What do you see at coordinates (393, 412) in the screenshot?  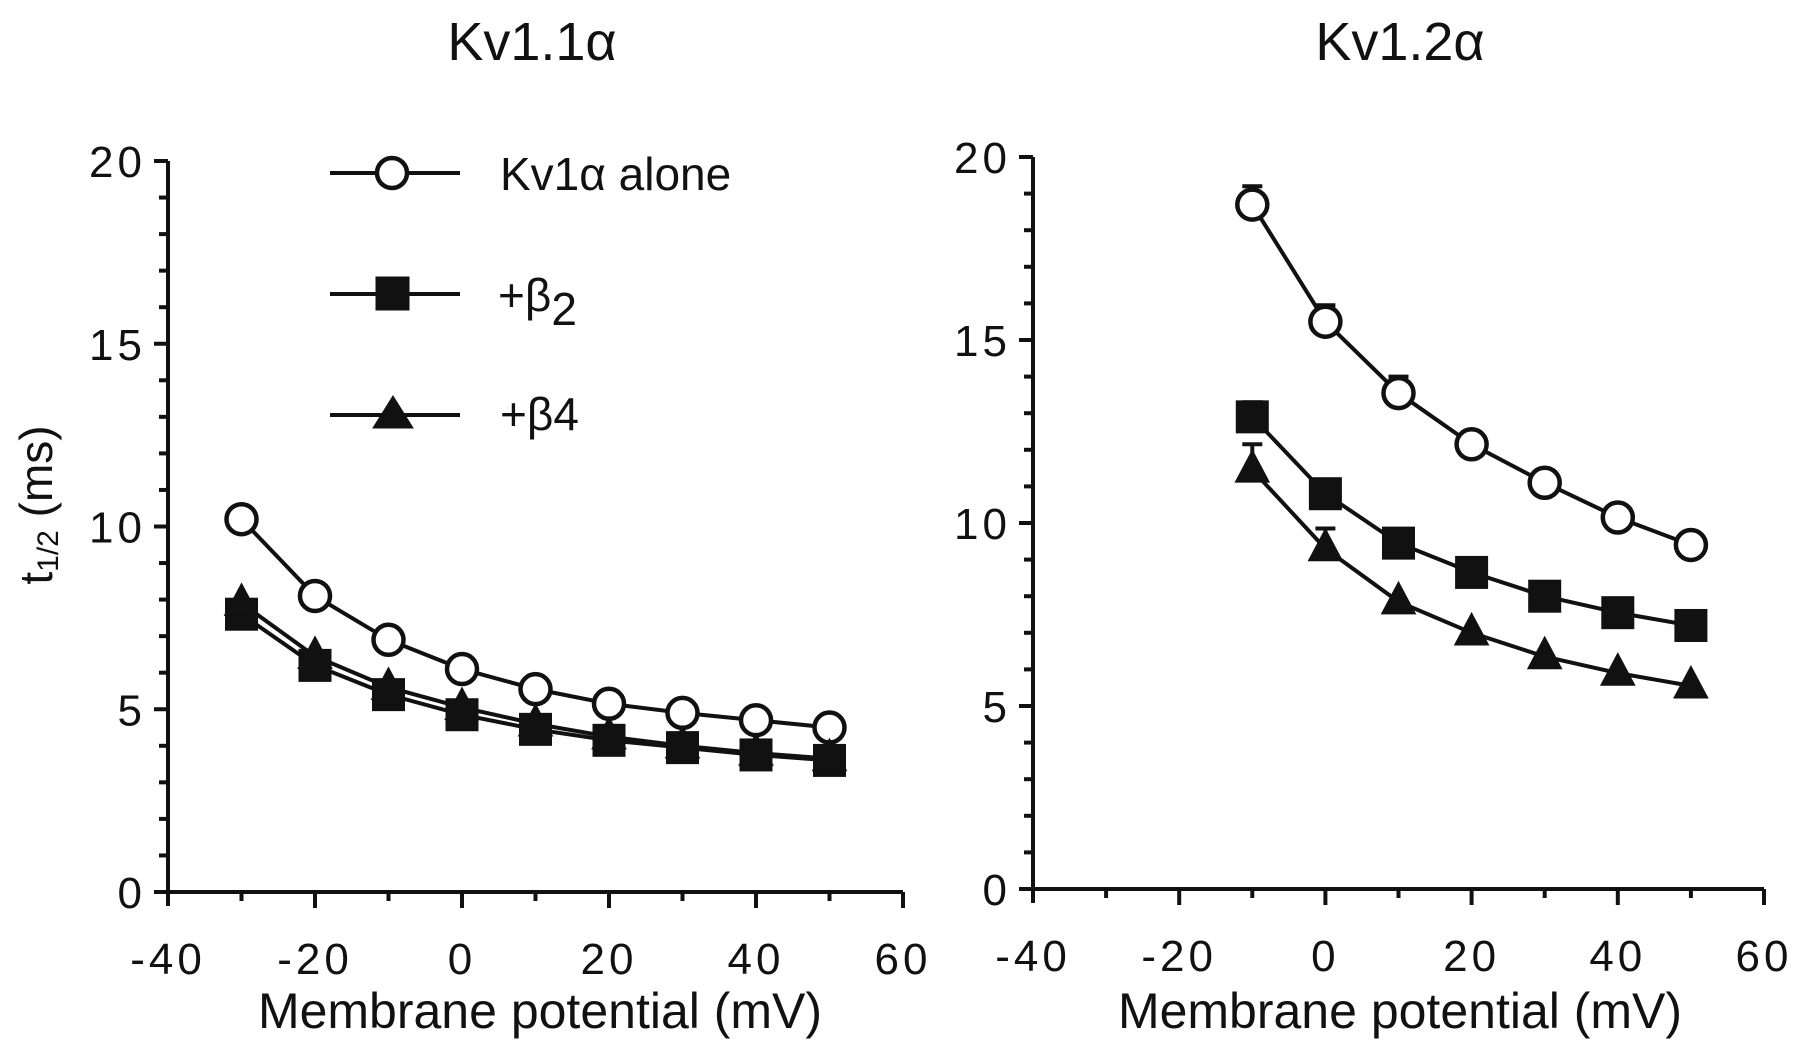 I see `filled-triangle-icon` at bounding box center [393, 412].